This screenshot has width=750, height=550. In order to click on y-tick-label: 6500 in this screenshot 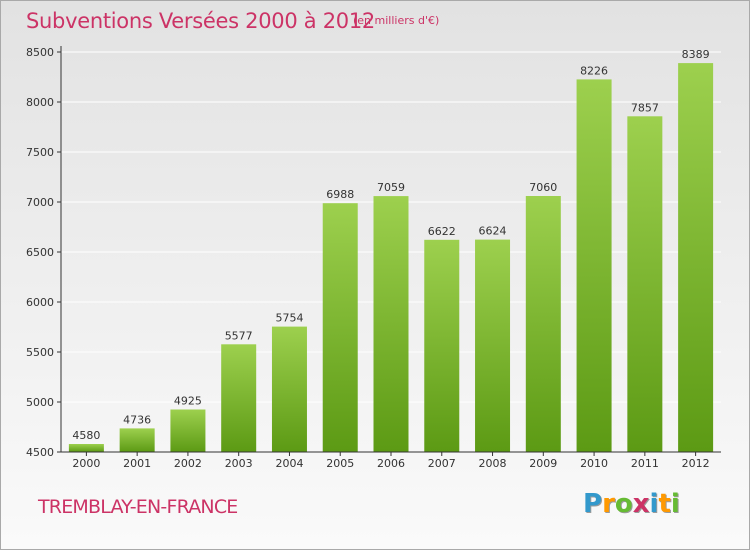, I will do `click(40, 252)`.